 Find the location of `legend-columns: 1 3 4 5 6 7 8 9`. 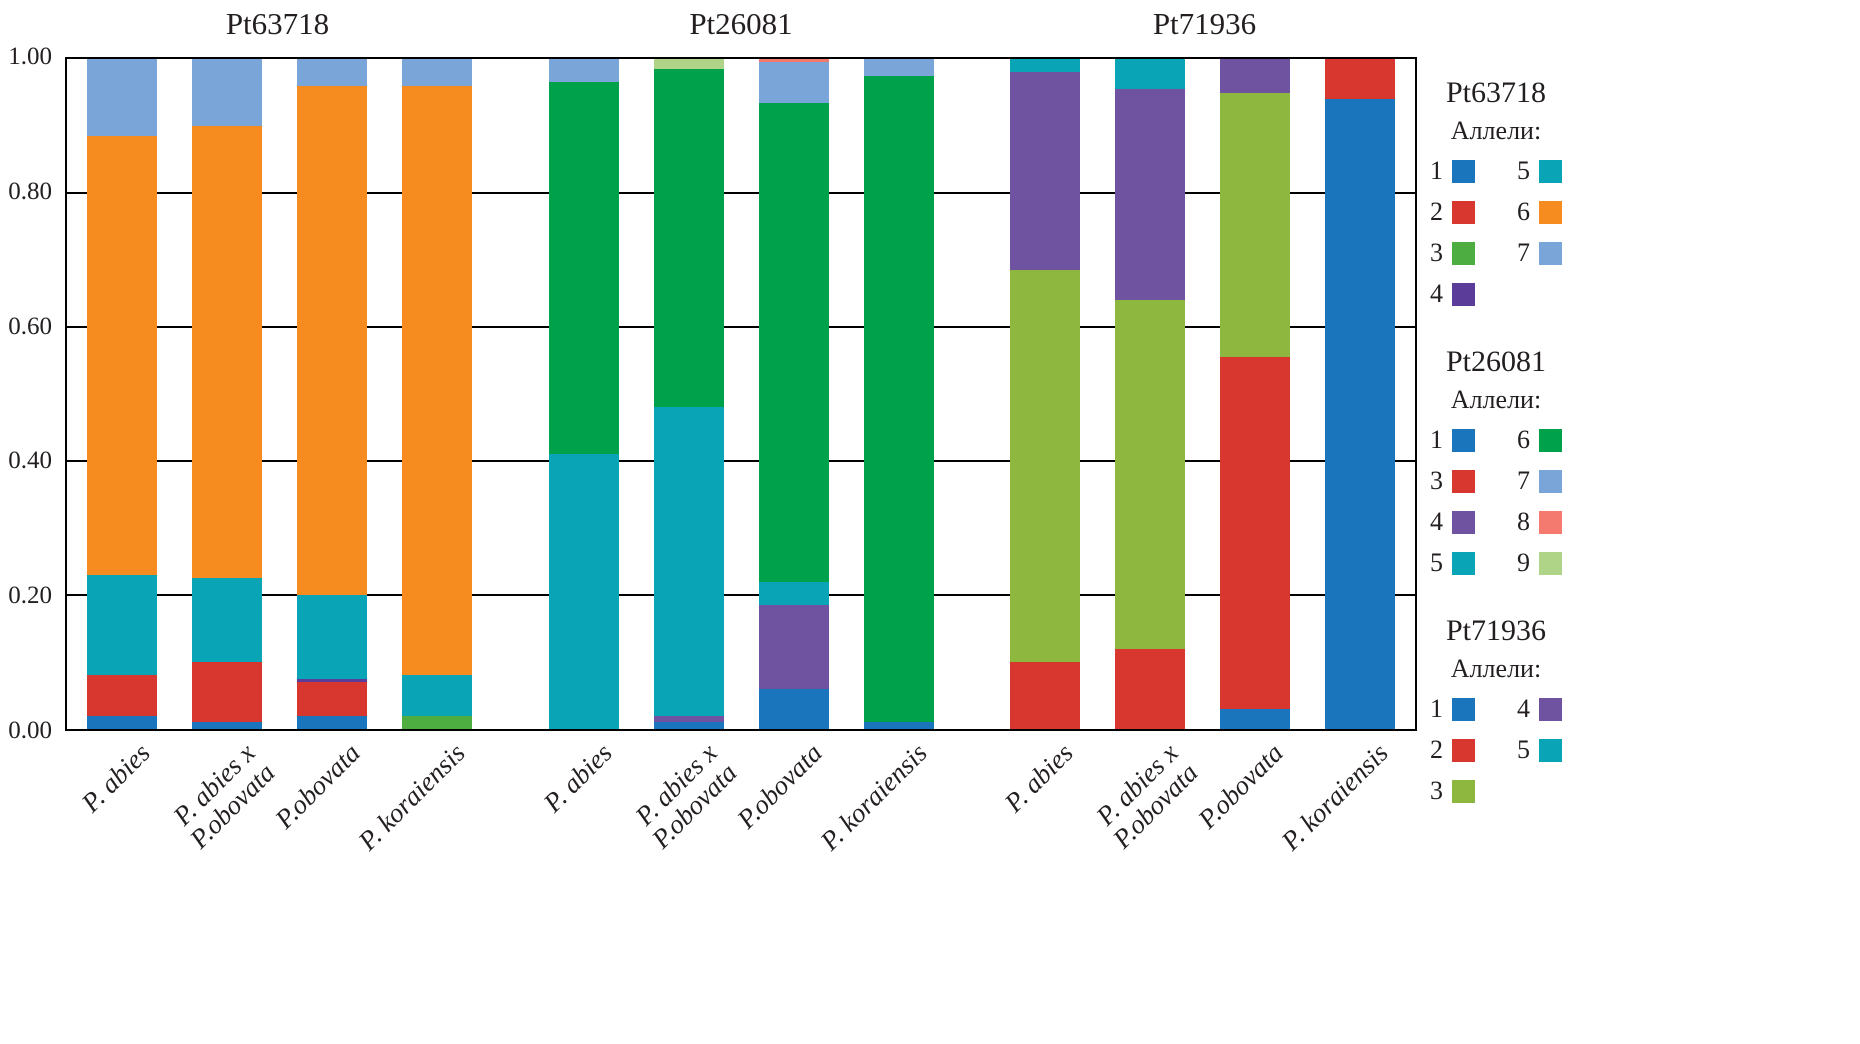

legend-columns: 1 3 4 5 6 7 8 9 is located at coordinates (1496, 501).